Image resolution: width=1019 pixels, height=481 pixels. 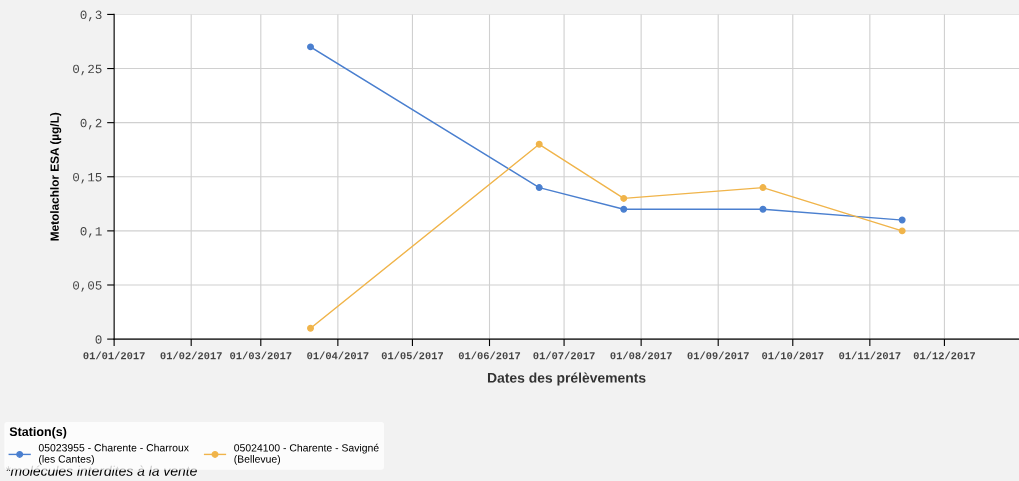 I want to click on y-tick-label: 0,15, so click(x=87, y=178).